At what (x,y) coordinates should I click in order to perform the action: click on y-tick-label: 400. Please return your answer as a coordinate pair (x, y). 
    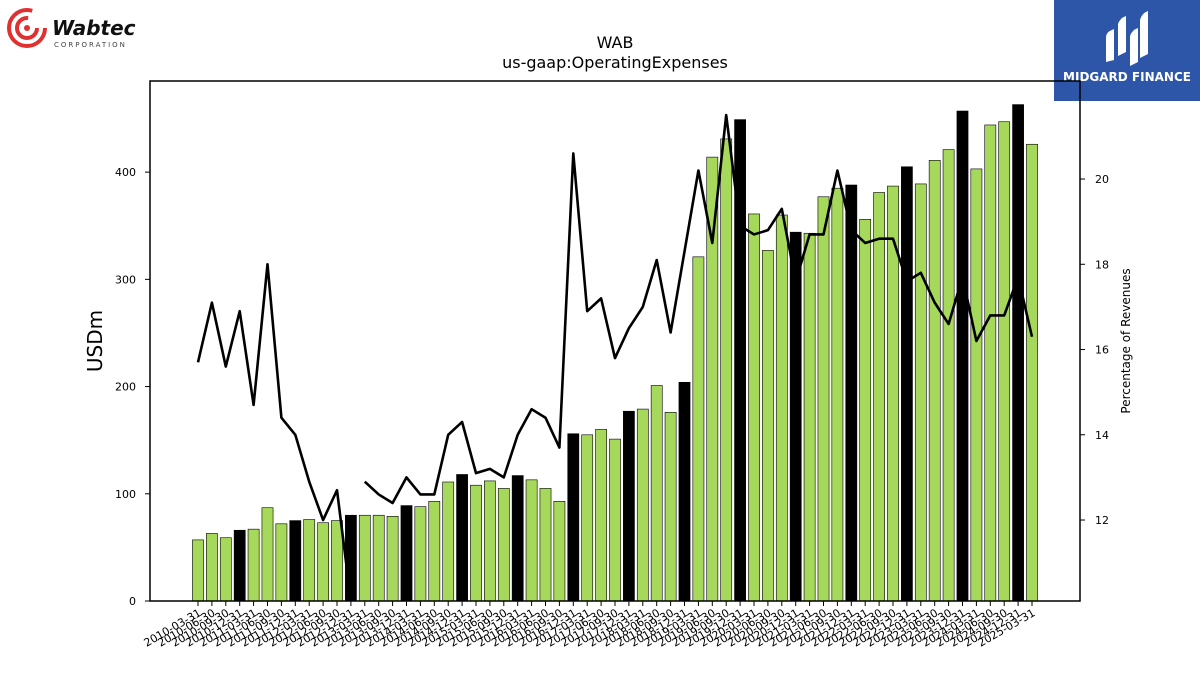
    Looking at the image, I should click on (125, 172).